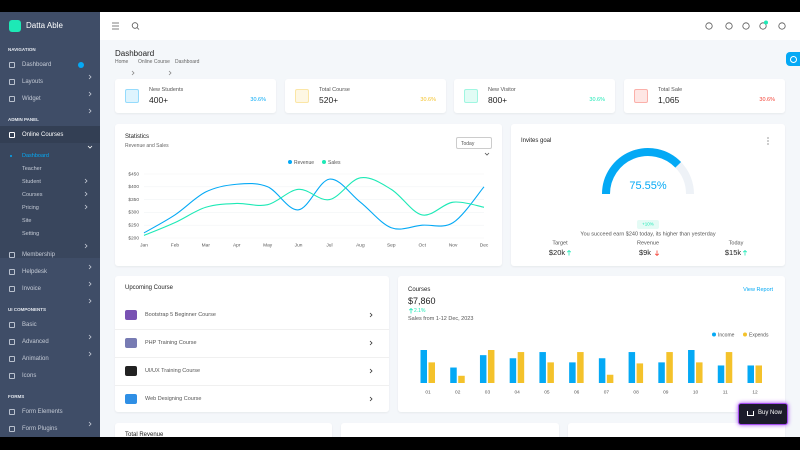 The image size is (800, 450). Describe the element at coordinates (50, 200) in the screenshot. I see `submenu-bg` at that location.